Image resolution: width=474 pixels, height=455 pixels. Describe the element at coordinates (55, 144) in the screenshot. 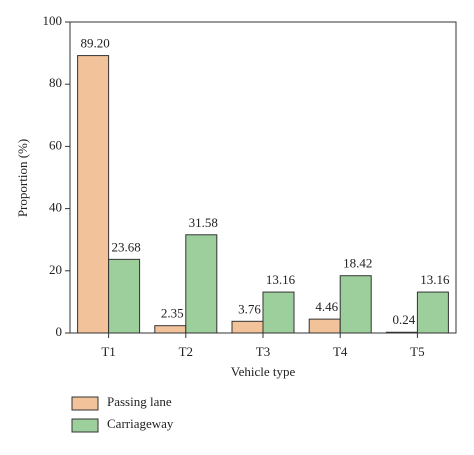

I see `y-tick-label: 60` at that location.